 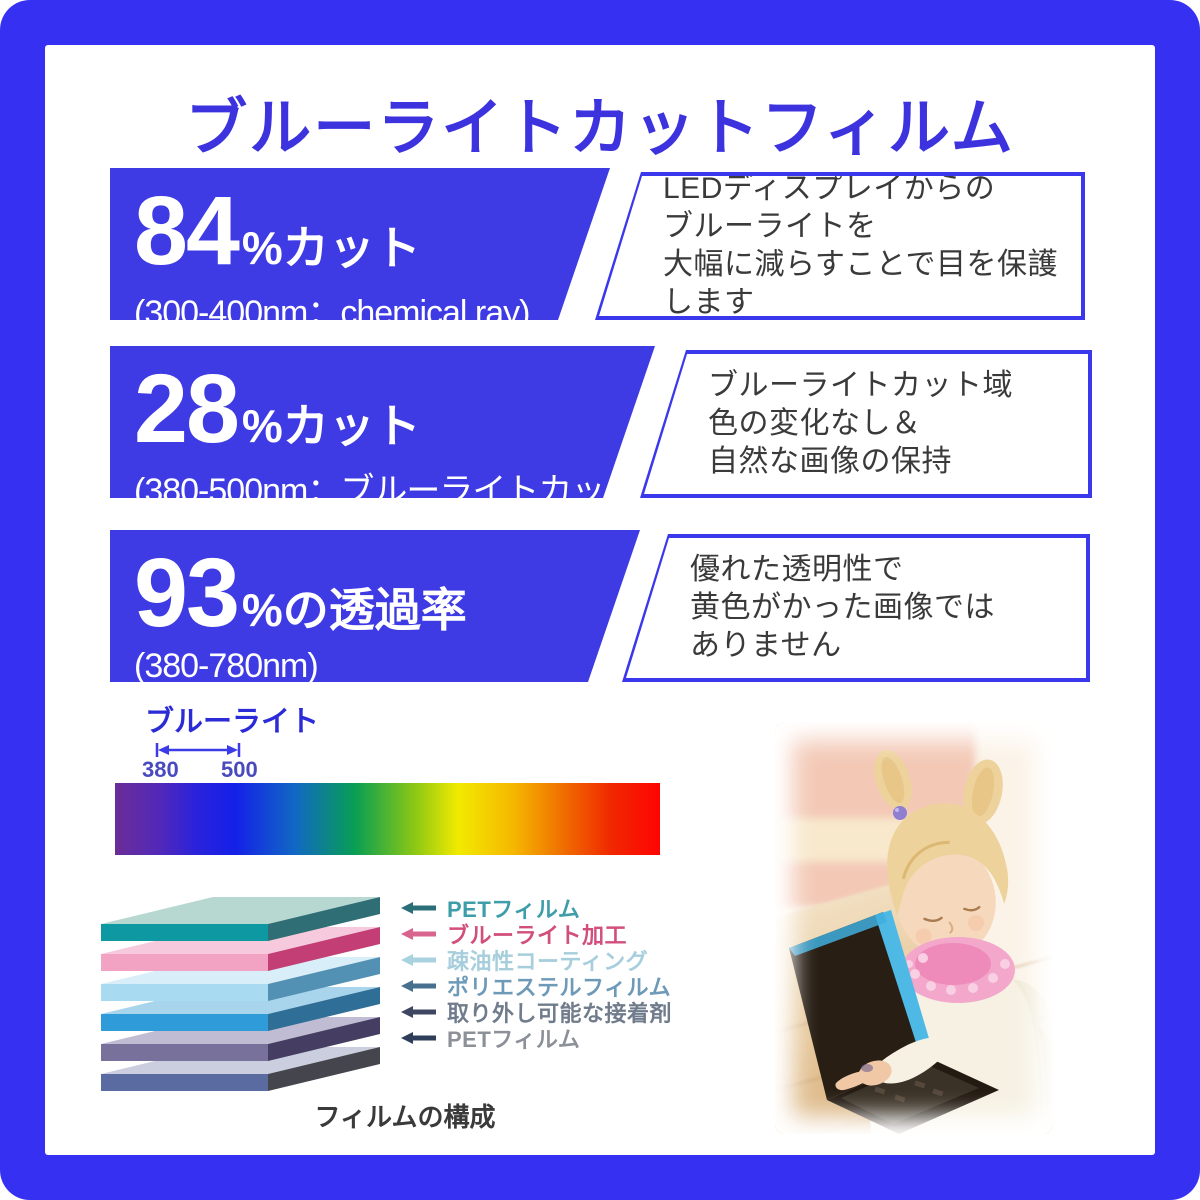 I want to click on description-line: 優れた透明性で, so click(x=797, y=569).